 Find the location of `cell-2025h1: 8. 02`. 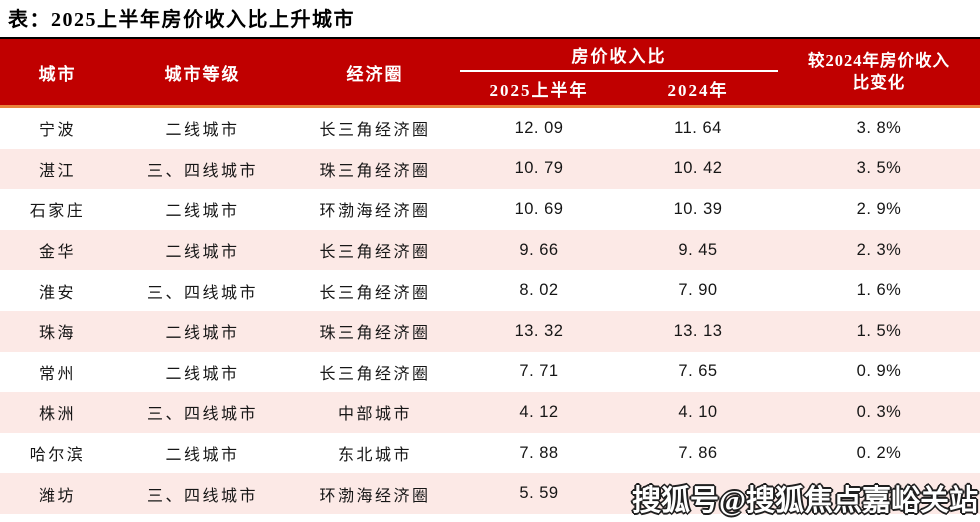

cell-2025h1: 8. 02 is located at coordinates (539, 290).